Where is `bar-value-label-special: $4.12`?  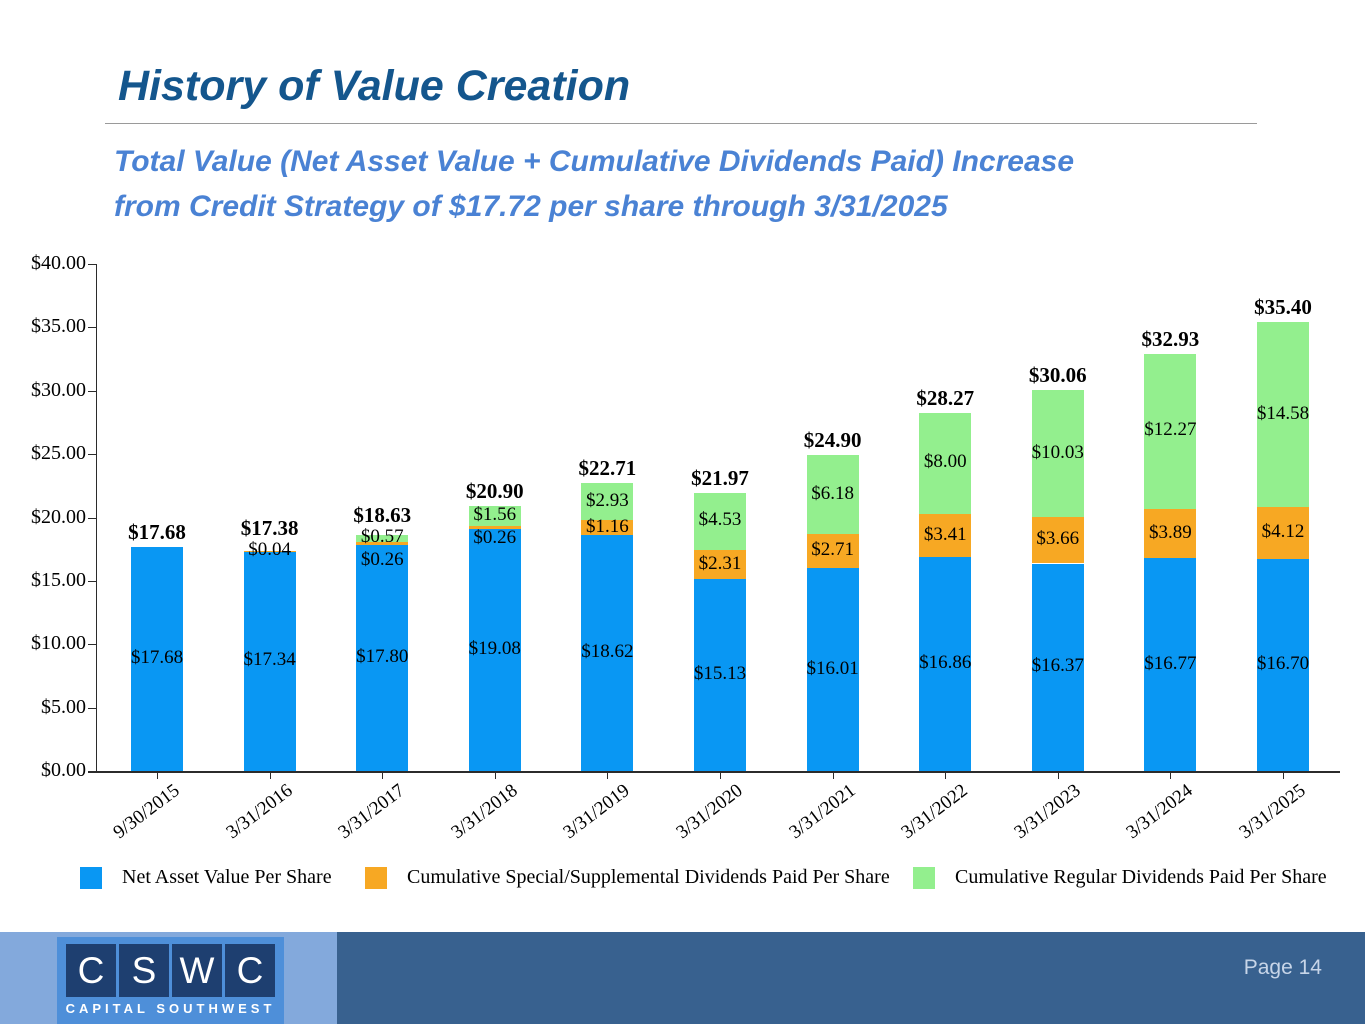 bar-value-label-special: $4.12 is located at coordinates (1283, 532).